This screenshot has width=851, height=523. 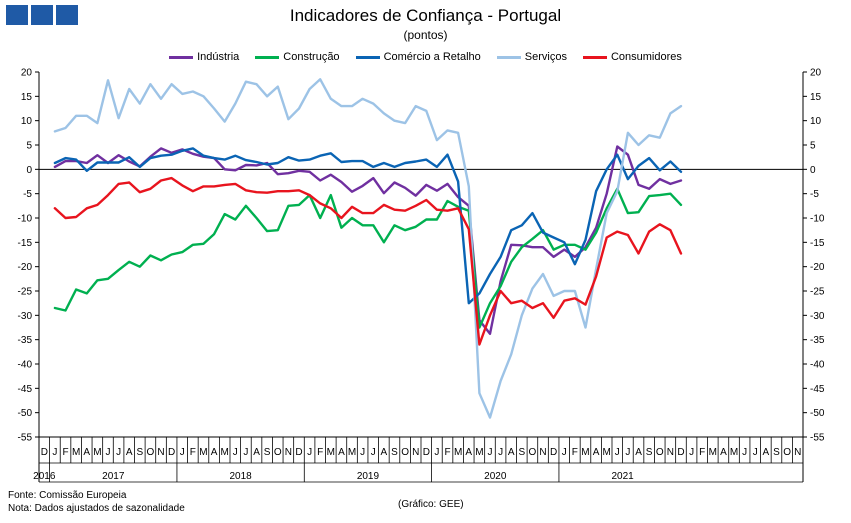 I want to click on y-tick-label-right: -5, so click(x=814, y=194).